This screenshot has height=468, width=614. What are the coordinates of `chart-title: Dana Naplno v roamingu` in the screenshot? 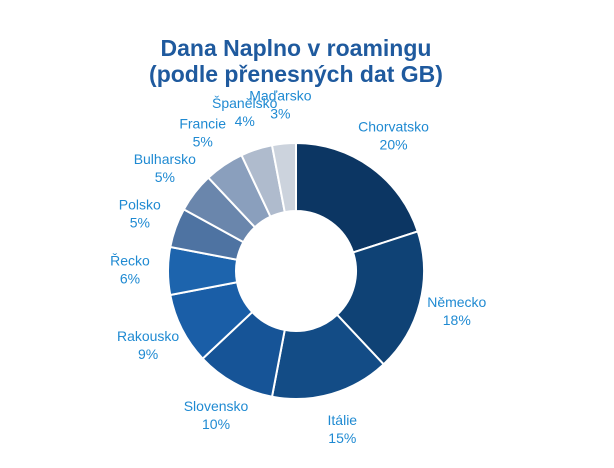 It's located at (296, 48).